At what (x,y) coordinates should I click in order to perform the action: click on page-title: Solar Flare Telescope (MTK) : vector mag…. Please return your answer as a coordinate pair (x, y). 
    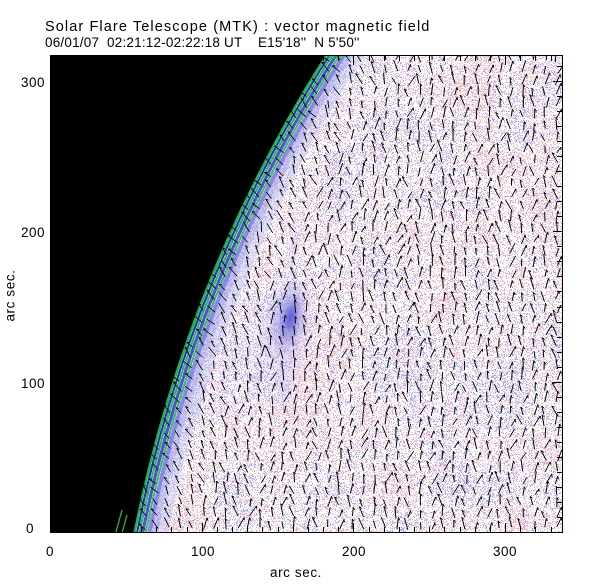
    Looking at the image, I should click on (238, 27).